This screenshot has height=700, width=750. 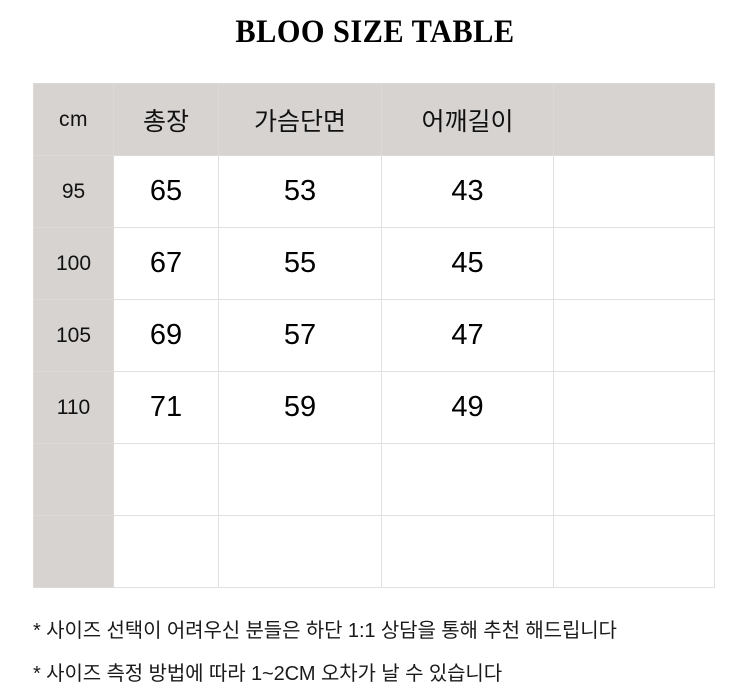 What do you see at coordinates (73, 191) in the screenshot?
I see `row-label-95: 95` at bounding box center [73, 191].